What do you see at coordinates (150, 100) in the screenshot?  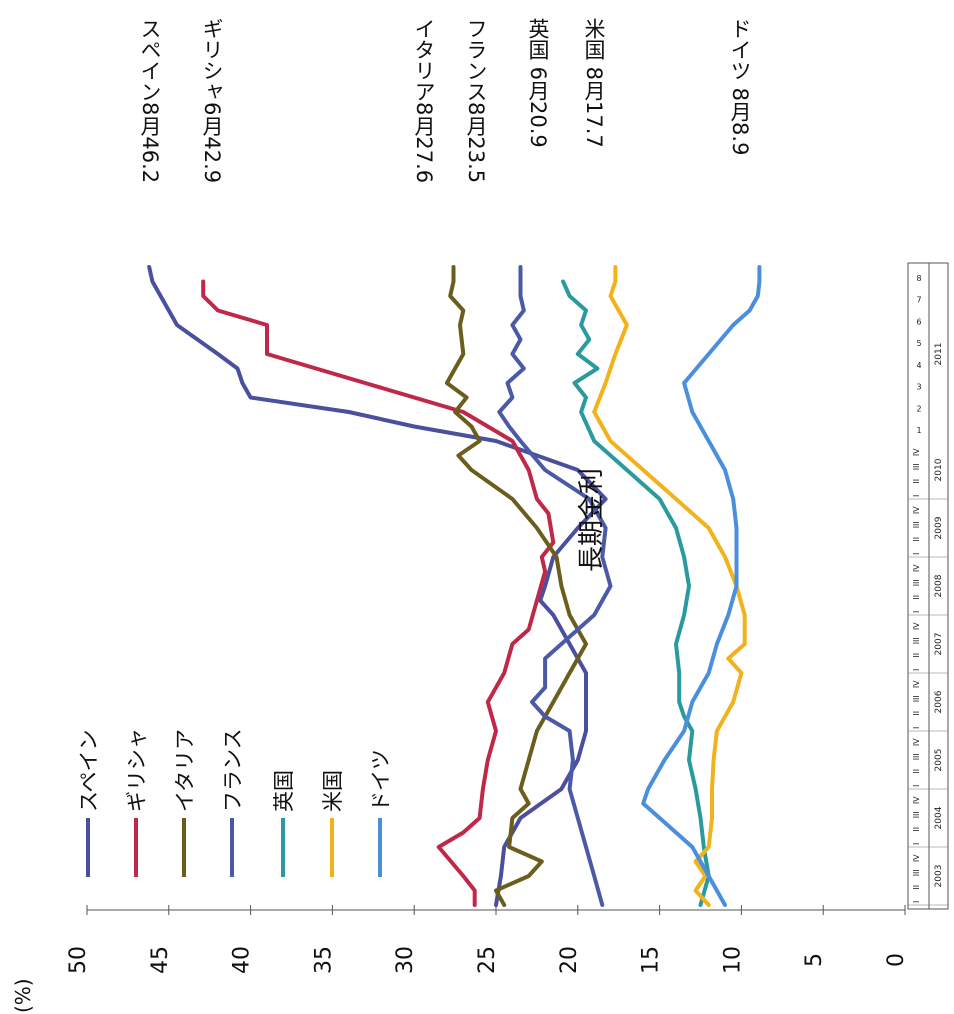 I see `end-label-spain: スペイン8月46.2` at bounding box center [150, 100].